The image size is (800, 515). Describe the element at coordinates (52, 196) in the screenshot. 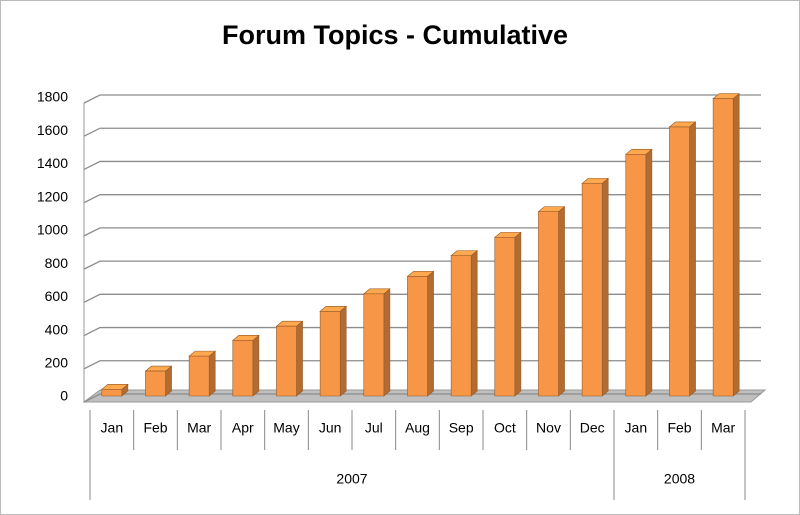

I see `y-tick-label: 1200` at that location.